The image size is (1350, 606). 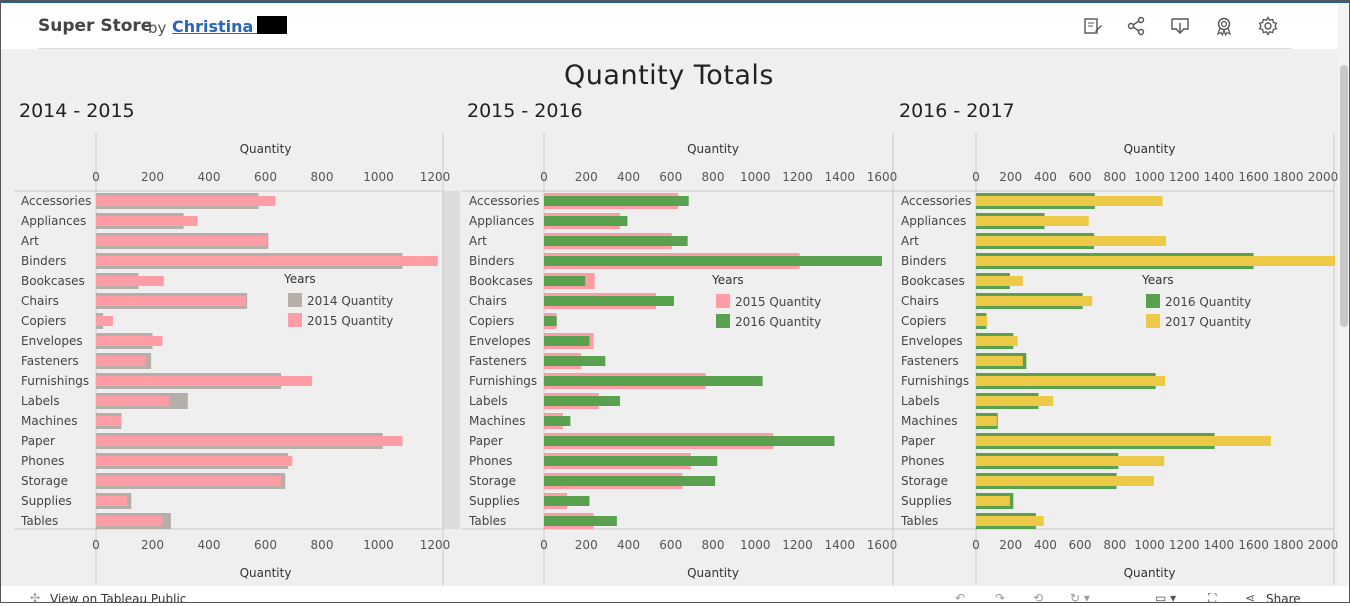 I want to click on x-tick-label-top: 2000, so click(x=1323, y=177).